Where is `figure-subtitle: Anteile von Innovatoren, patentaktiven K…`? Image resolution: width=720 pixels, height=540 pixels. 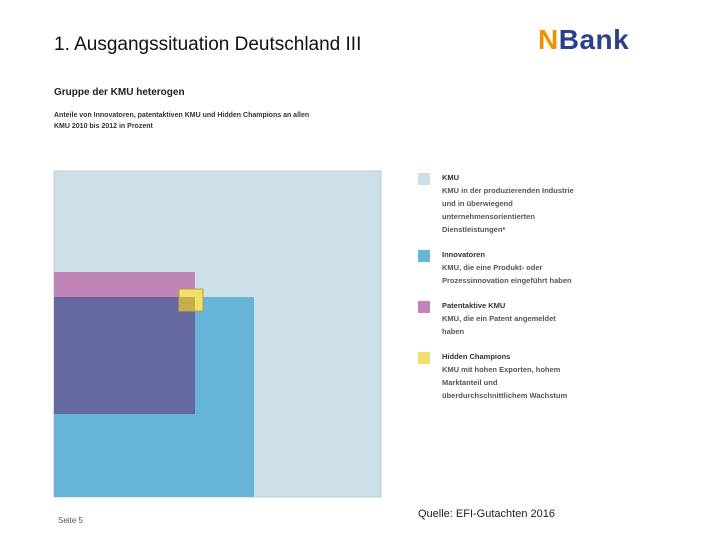
figure-subtitle: Anteile von Innovatoren, patentaktiven K… is located at coordinates (182, 121).